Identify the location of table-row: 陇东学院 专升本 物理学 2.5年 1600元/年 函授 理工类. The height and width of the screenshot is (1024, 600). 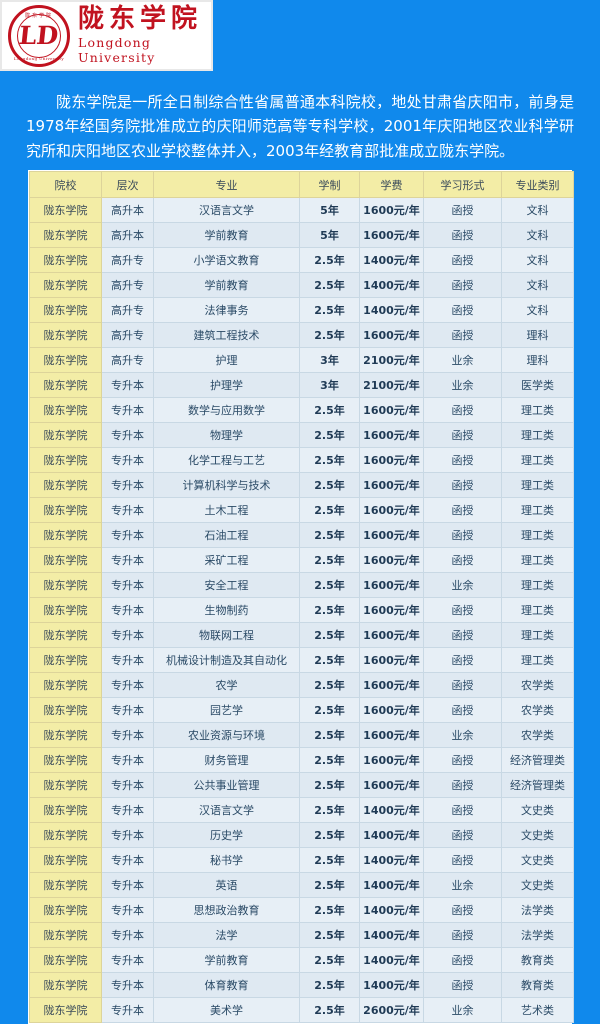
(301, 435).